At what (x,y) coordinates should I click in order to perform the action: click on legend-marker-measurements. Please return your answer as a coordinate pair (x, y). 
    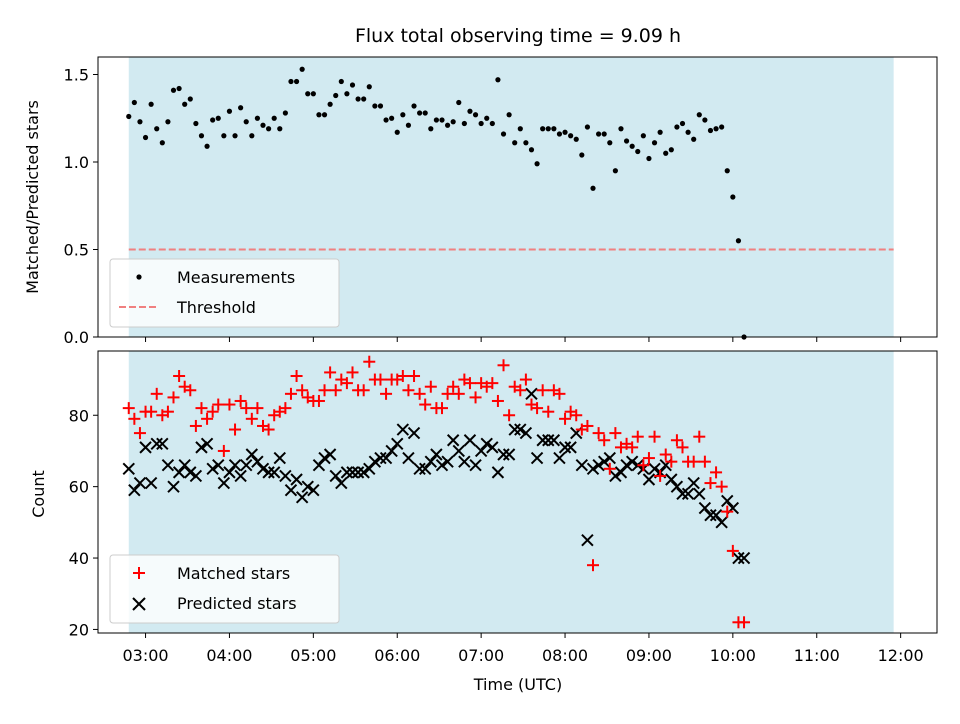
    Looking at the image, I should click on (139, 277).